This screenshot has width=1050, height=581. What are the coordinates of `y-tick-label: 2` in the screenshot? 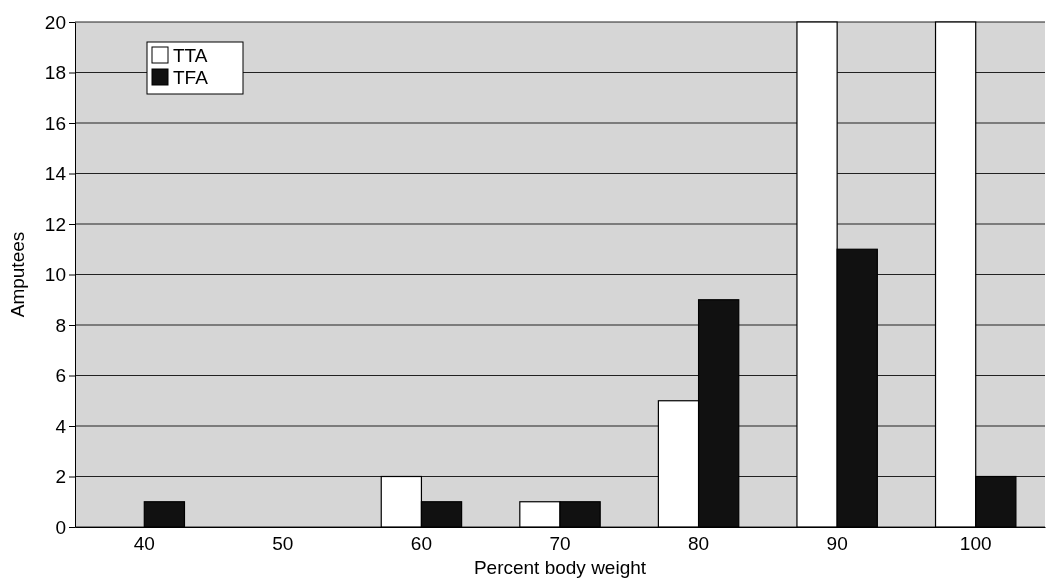 It's located at (60, 477).